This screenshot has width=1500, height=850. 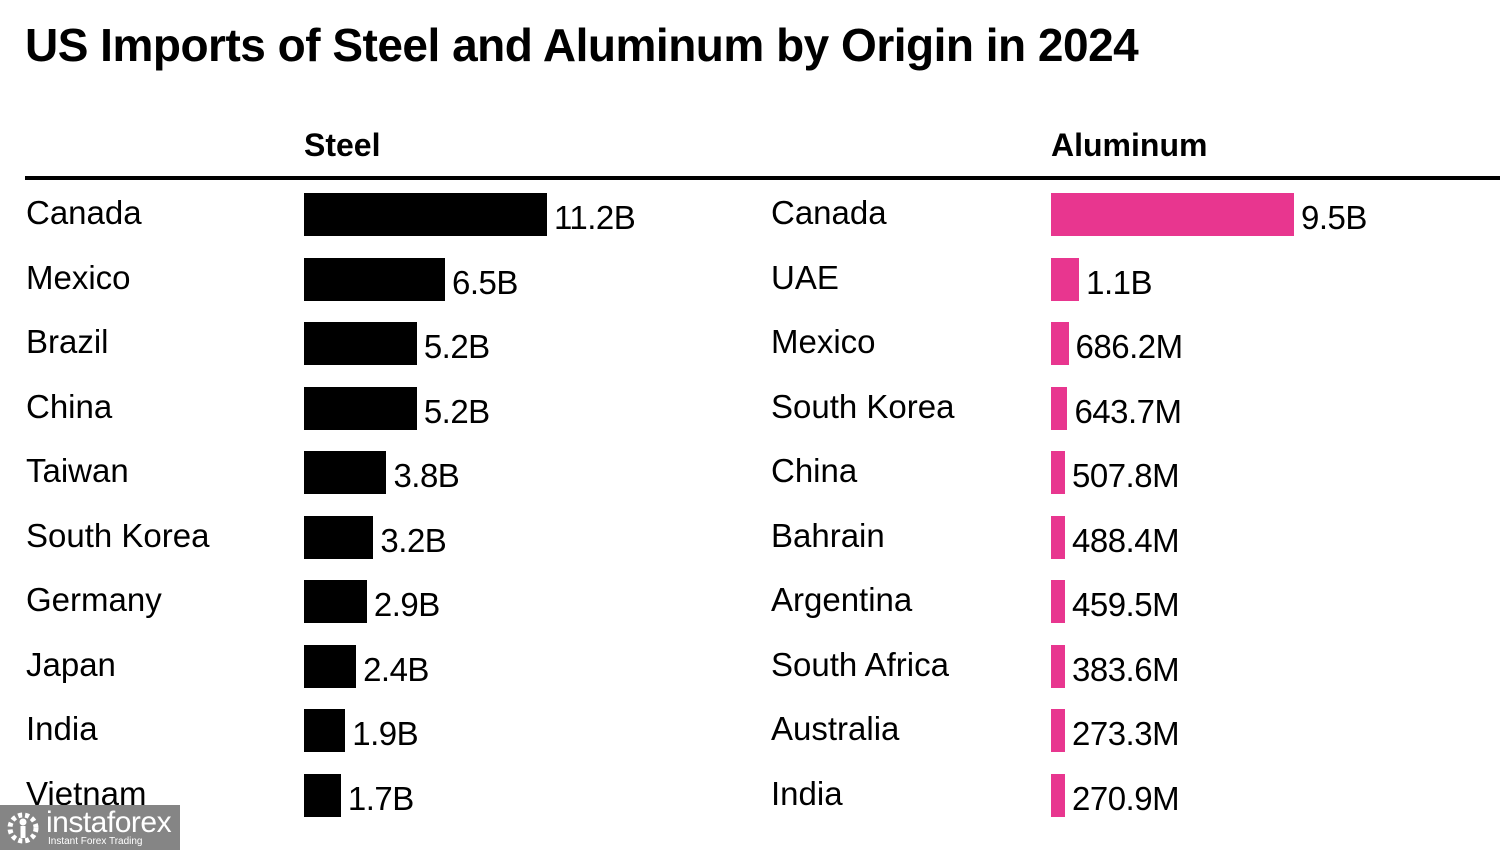 What do you see at coordinates (829, 212) in the screenshot?
I see `aluminum-category-label: Canada` at bounding box center [829, 212].